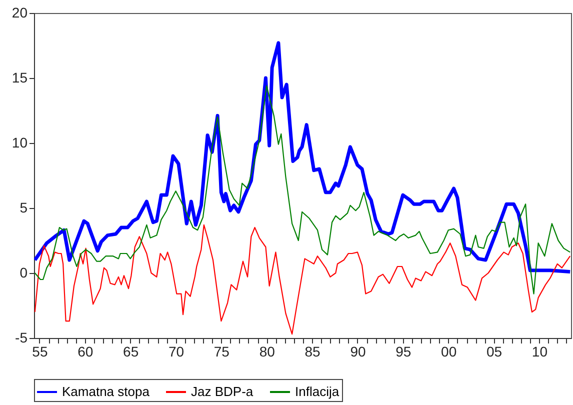 The height and width of the screenshot is (405, 573). What do you see at coordinates (20, 78) in the screenshot?
I see `y-tick-label: 15` at bounding box center [20, 78].